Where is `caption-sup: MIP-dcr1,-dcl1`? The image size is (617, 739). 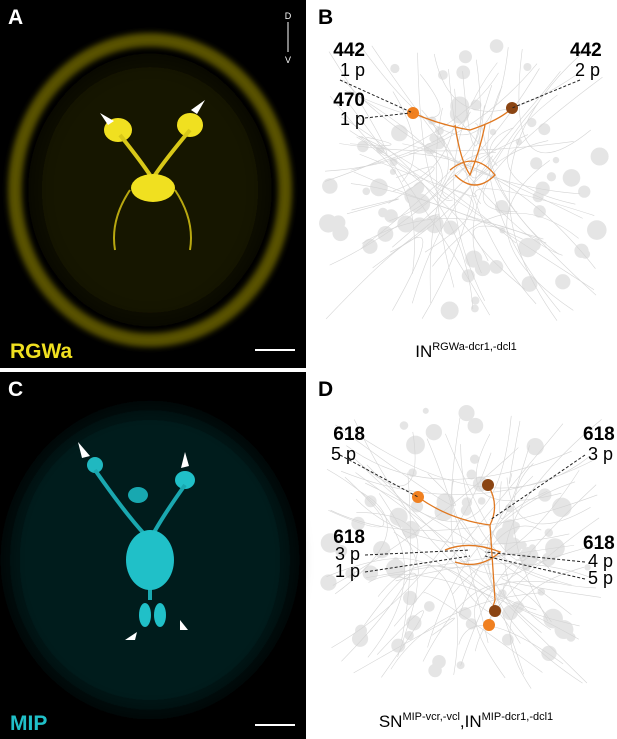
caption-sup: MIP-dcr1,-dcl1 is located at coordinates (518, 717).